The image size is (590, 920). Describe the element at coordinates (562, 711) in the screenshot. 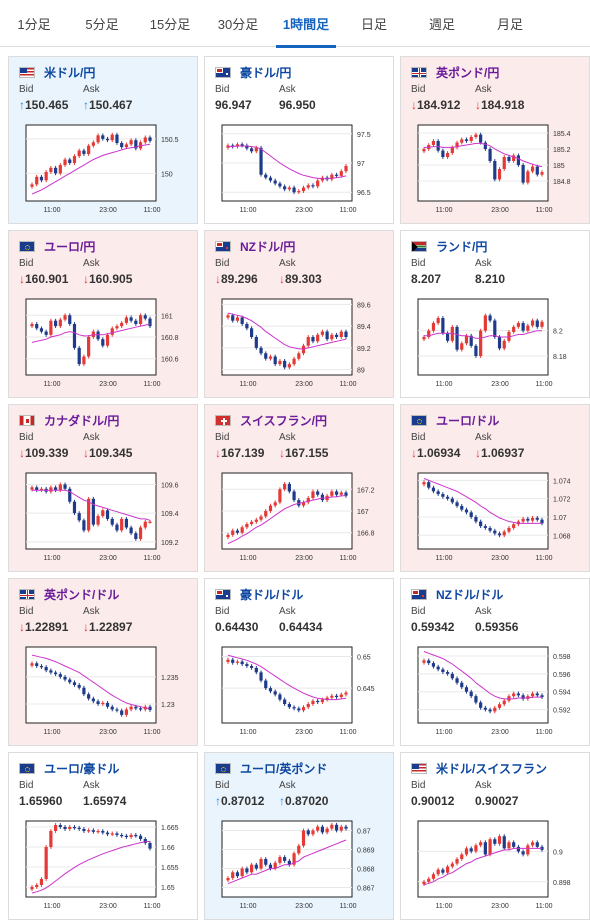

I see `y-tick-label: 0.592` at that location.